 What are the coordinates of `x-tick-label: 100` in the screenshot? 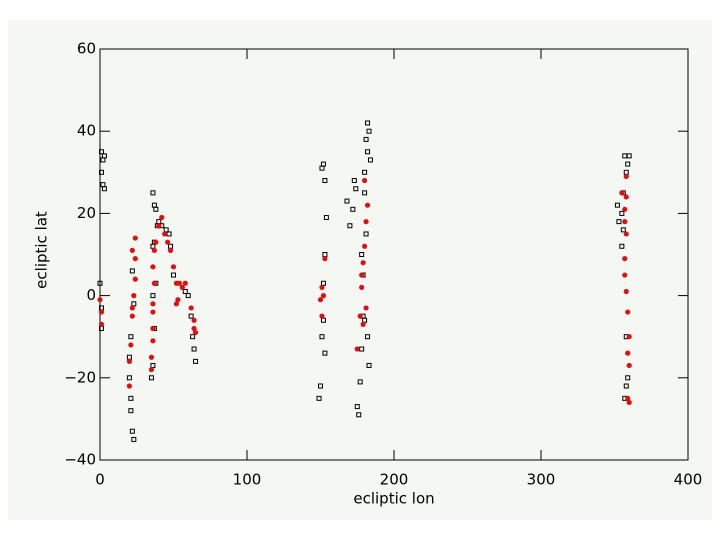 It's located at (247, 480).